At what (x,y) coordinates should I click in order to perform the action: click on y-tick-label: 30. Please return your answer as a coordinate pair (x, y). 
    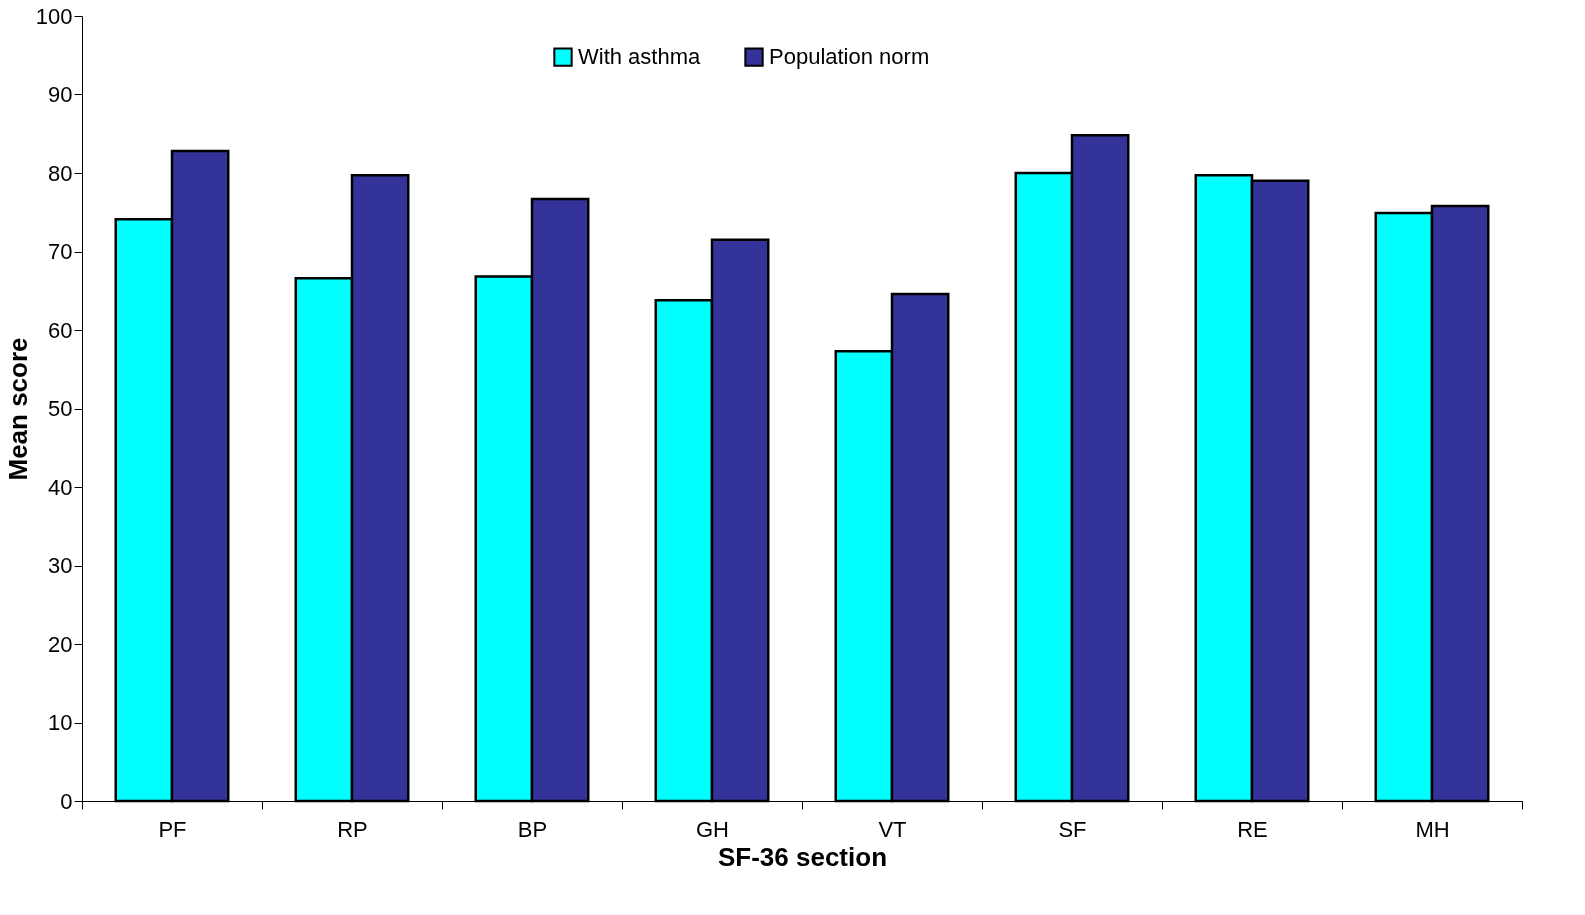
    Looking at the image, I should click on (60, 565).